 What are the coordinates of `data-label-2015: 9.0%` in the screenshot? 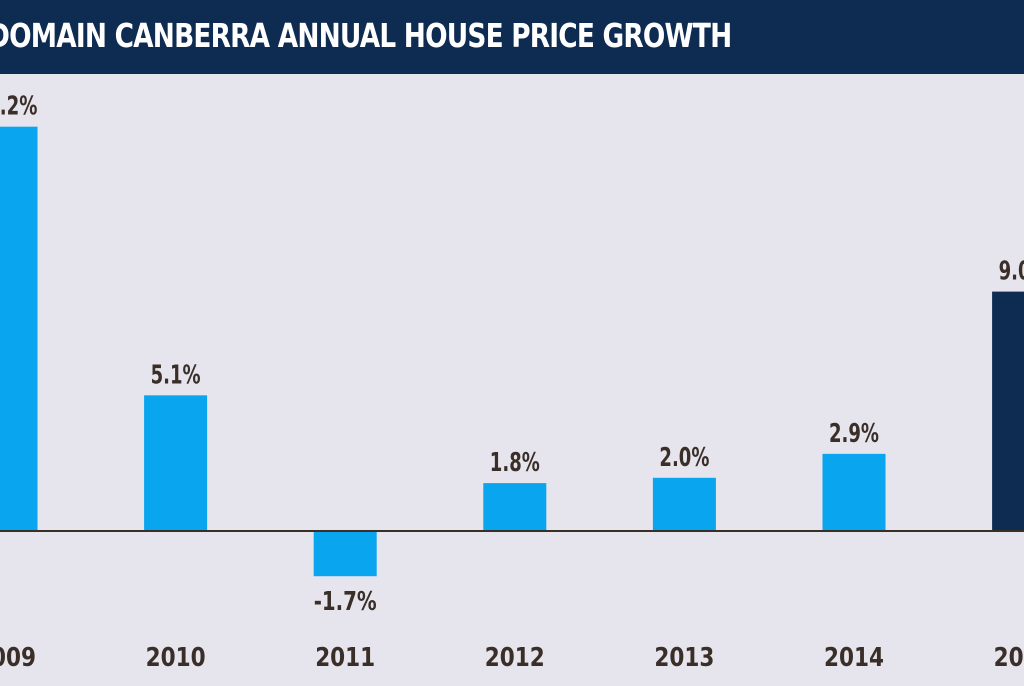 It's located at (1011, 272).